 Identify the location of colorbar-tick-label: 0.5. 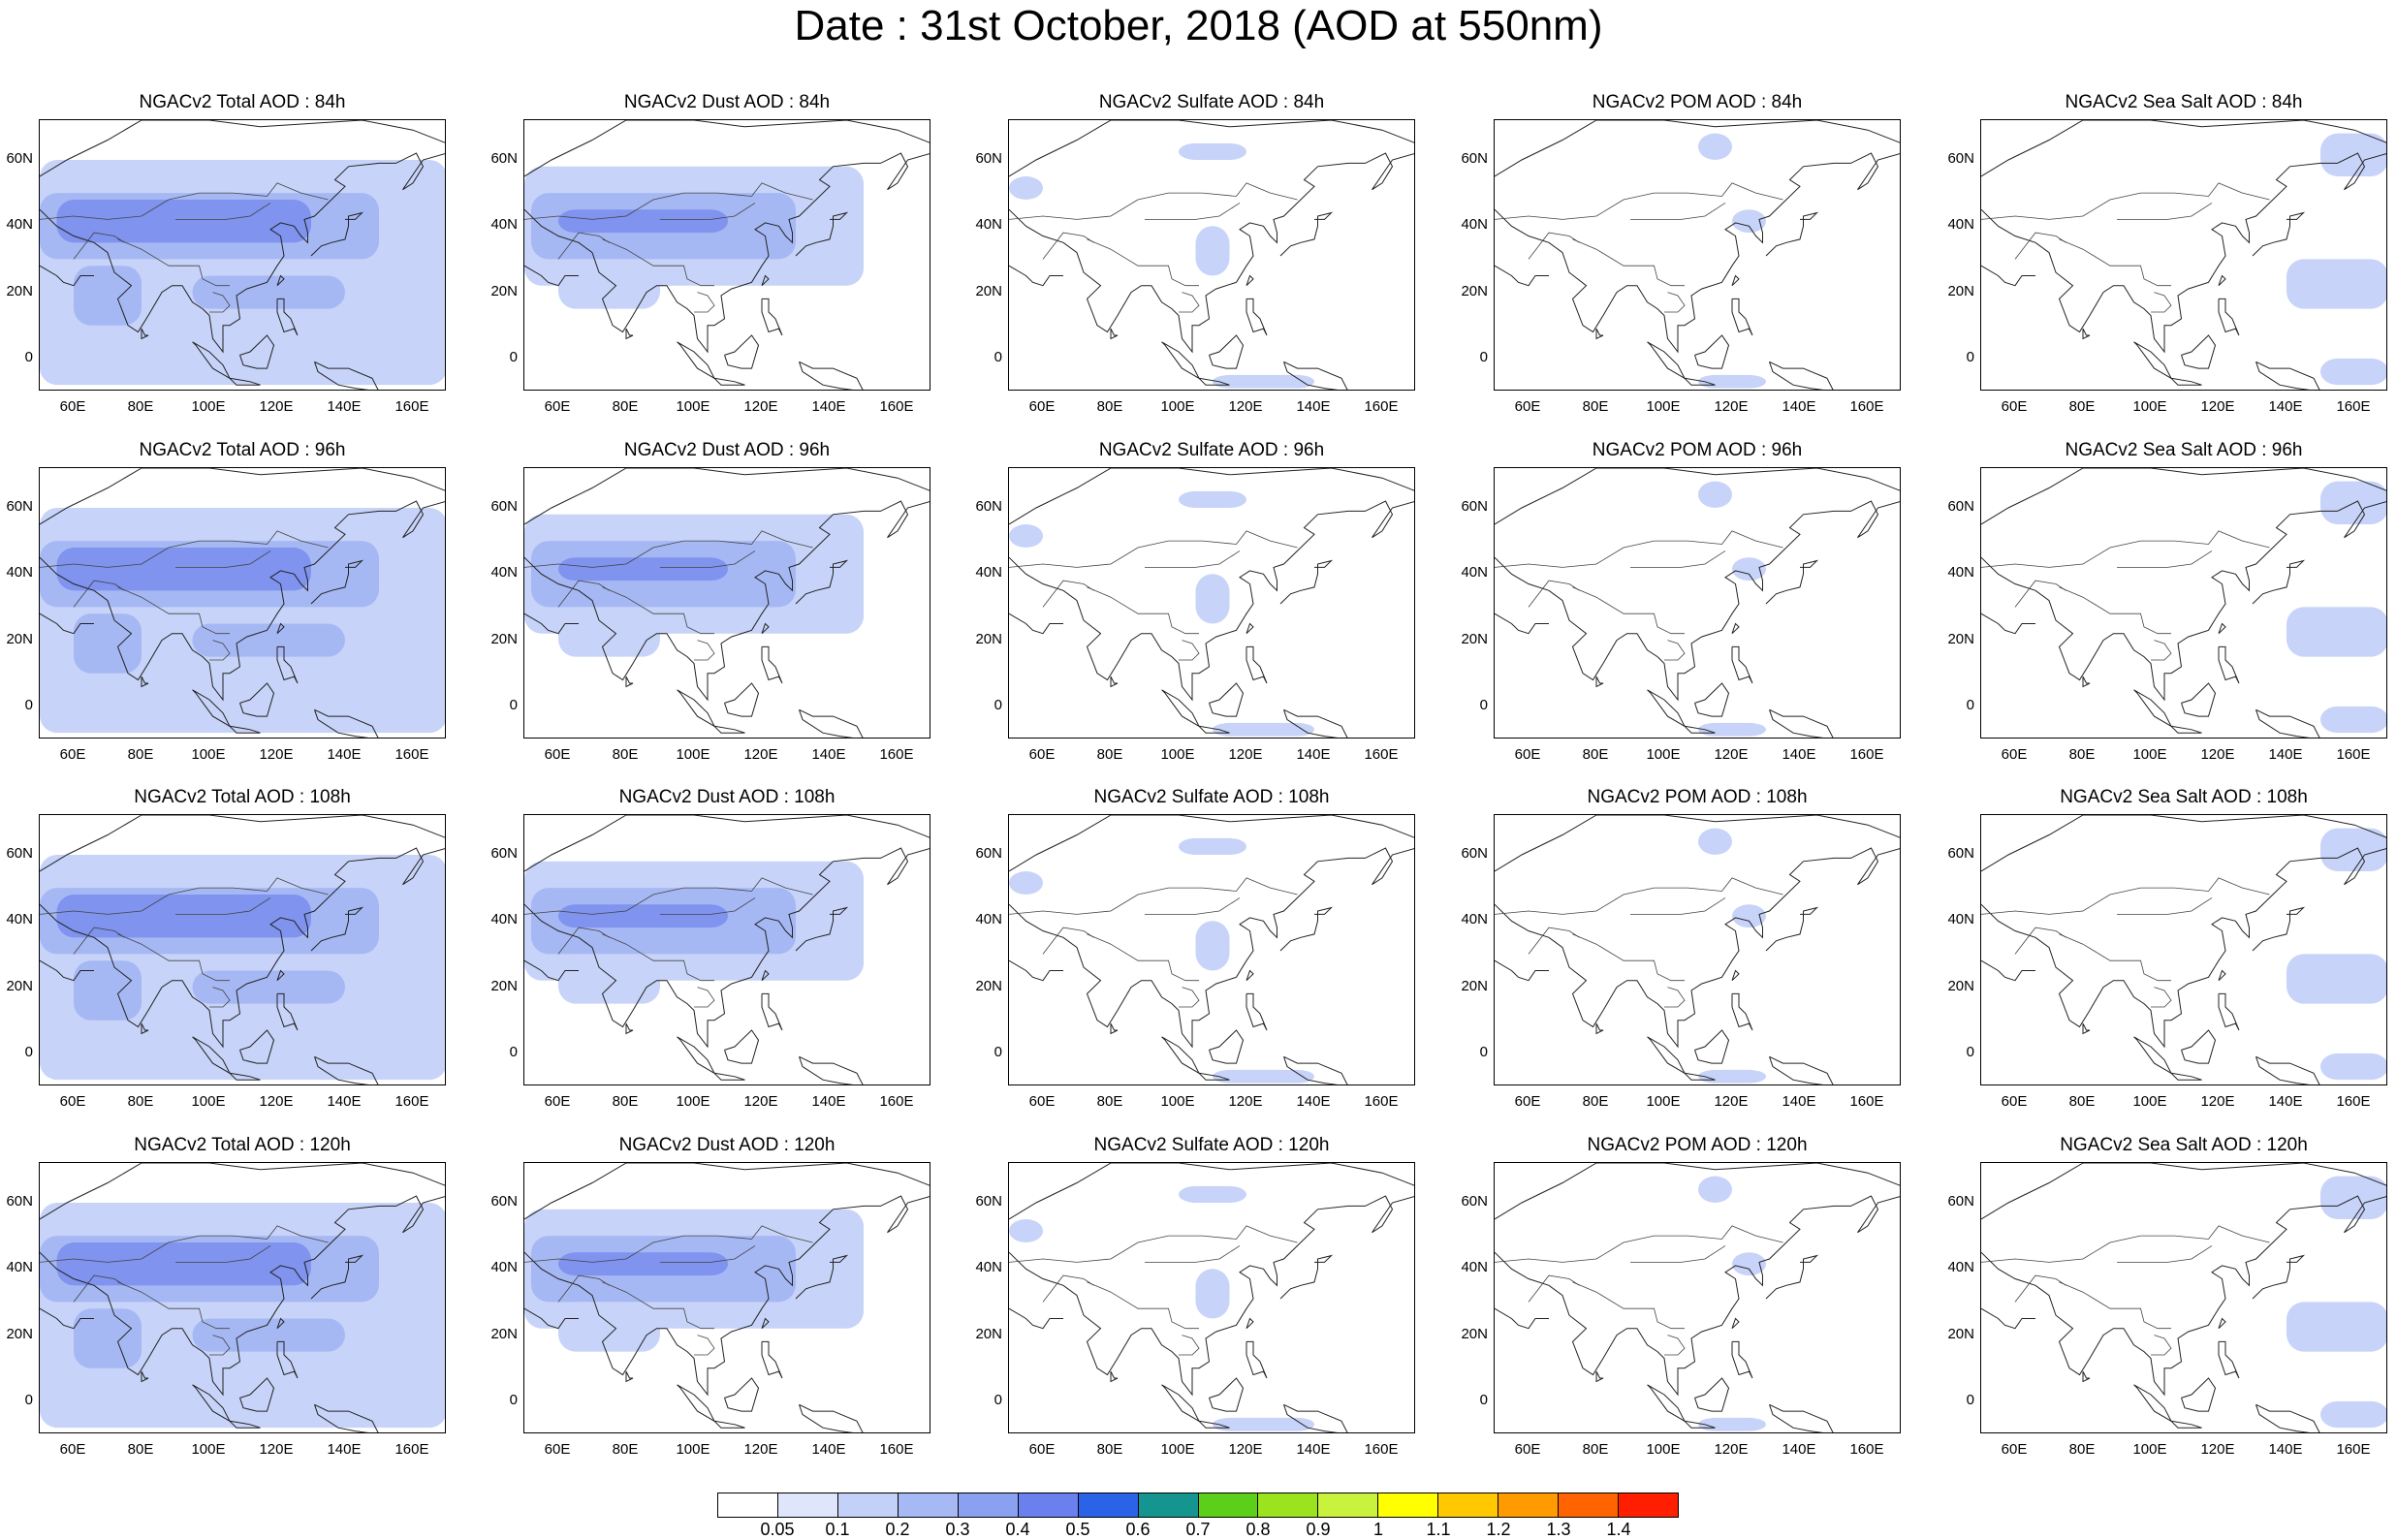
(1078, 1529).